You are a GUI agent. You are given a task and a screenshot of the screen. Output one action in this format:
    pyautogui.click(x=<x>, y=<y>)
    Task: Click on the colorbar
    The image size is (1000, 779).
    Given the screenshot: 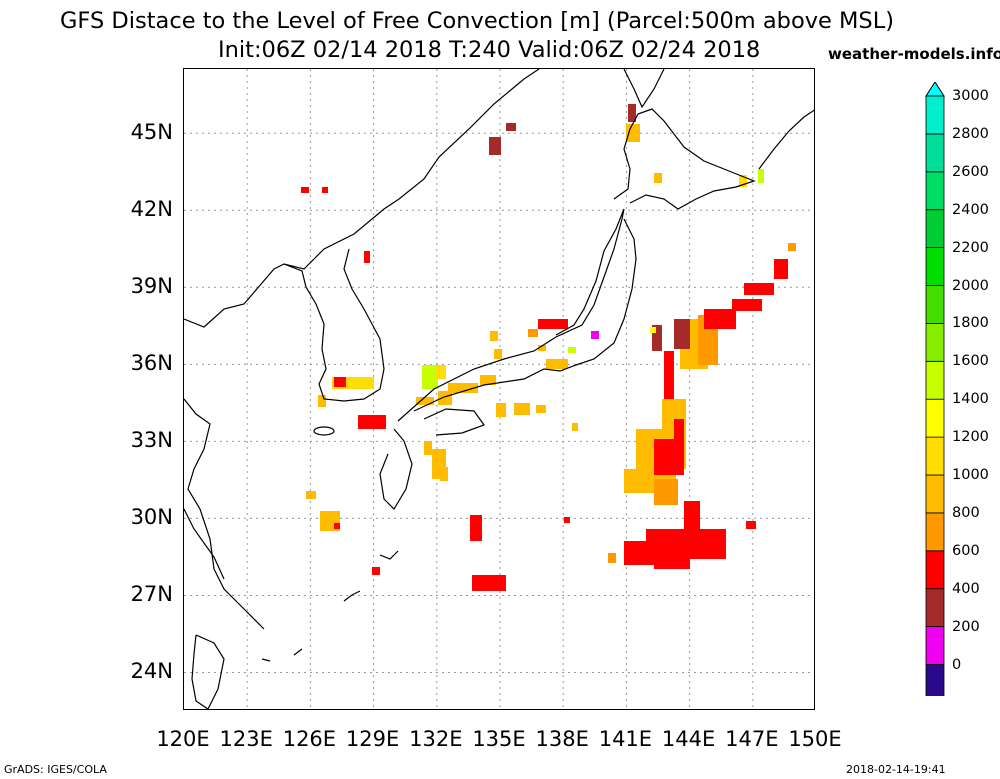 What is the action you would take?
    pyautogui.click(x=935, y=389)
    